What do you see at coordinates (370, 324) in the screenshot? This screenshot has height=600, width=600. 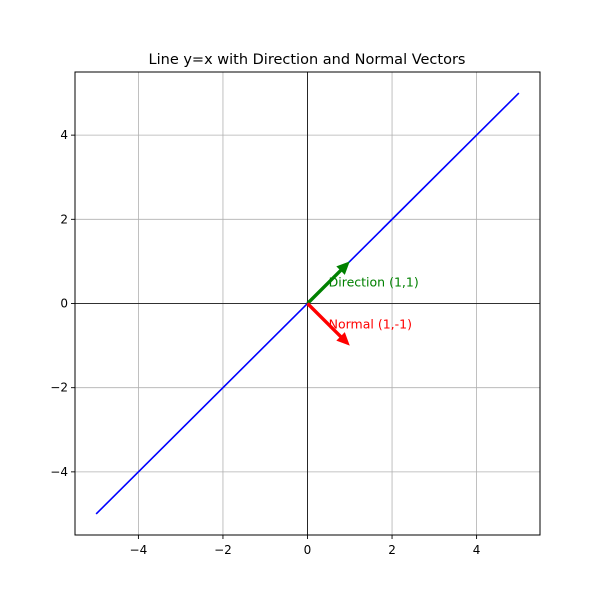 I see `normal-vector-label: Normal (1,-1)` at bounding box center [370, 324].